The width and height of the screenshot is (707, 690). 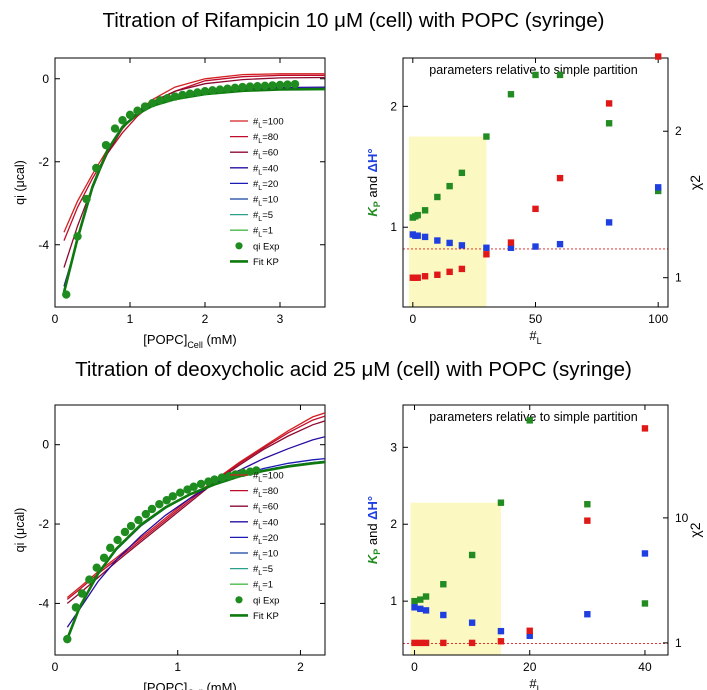 What do you see at coordinates (266, 246) in the screenshot?
I see `legend-entry: qi Exp` at bounding box center [266, 246].